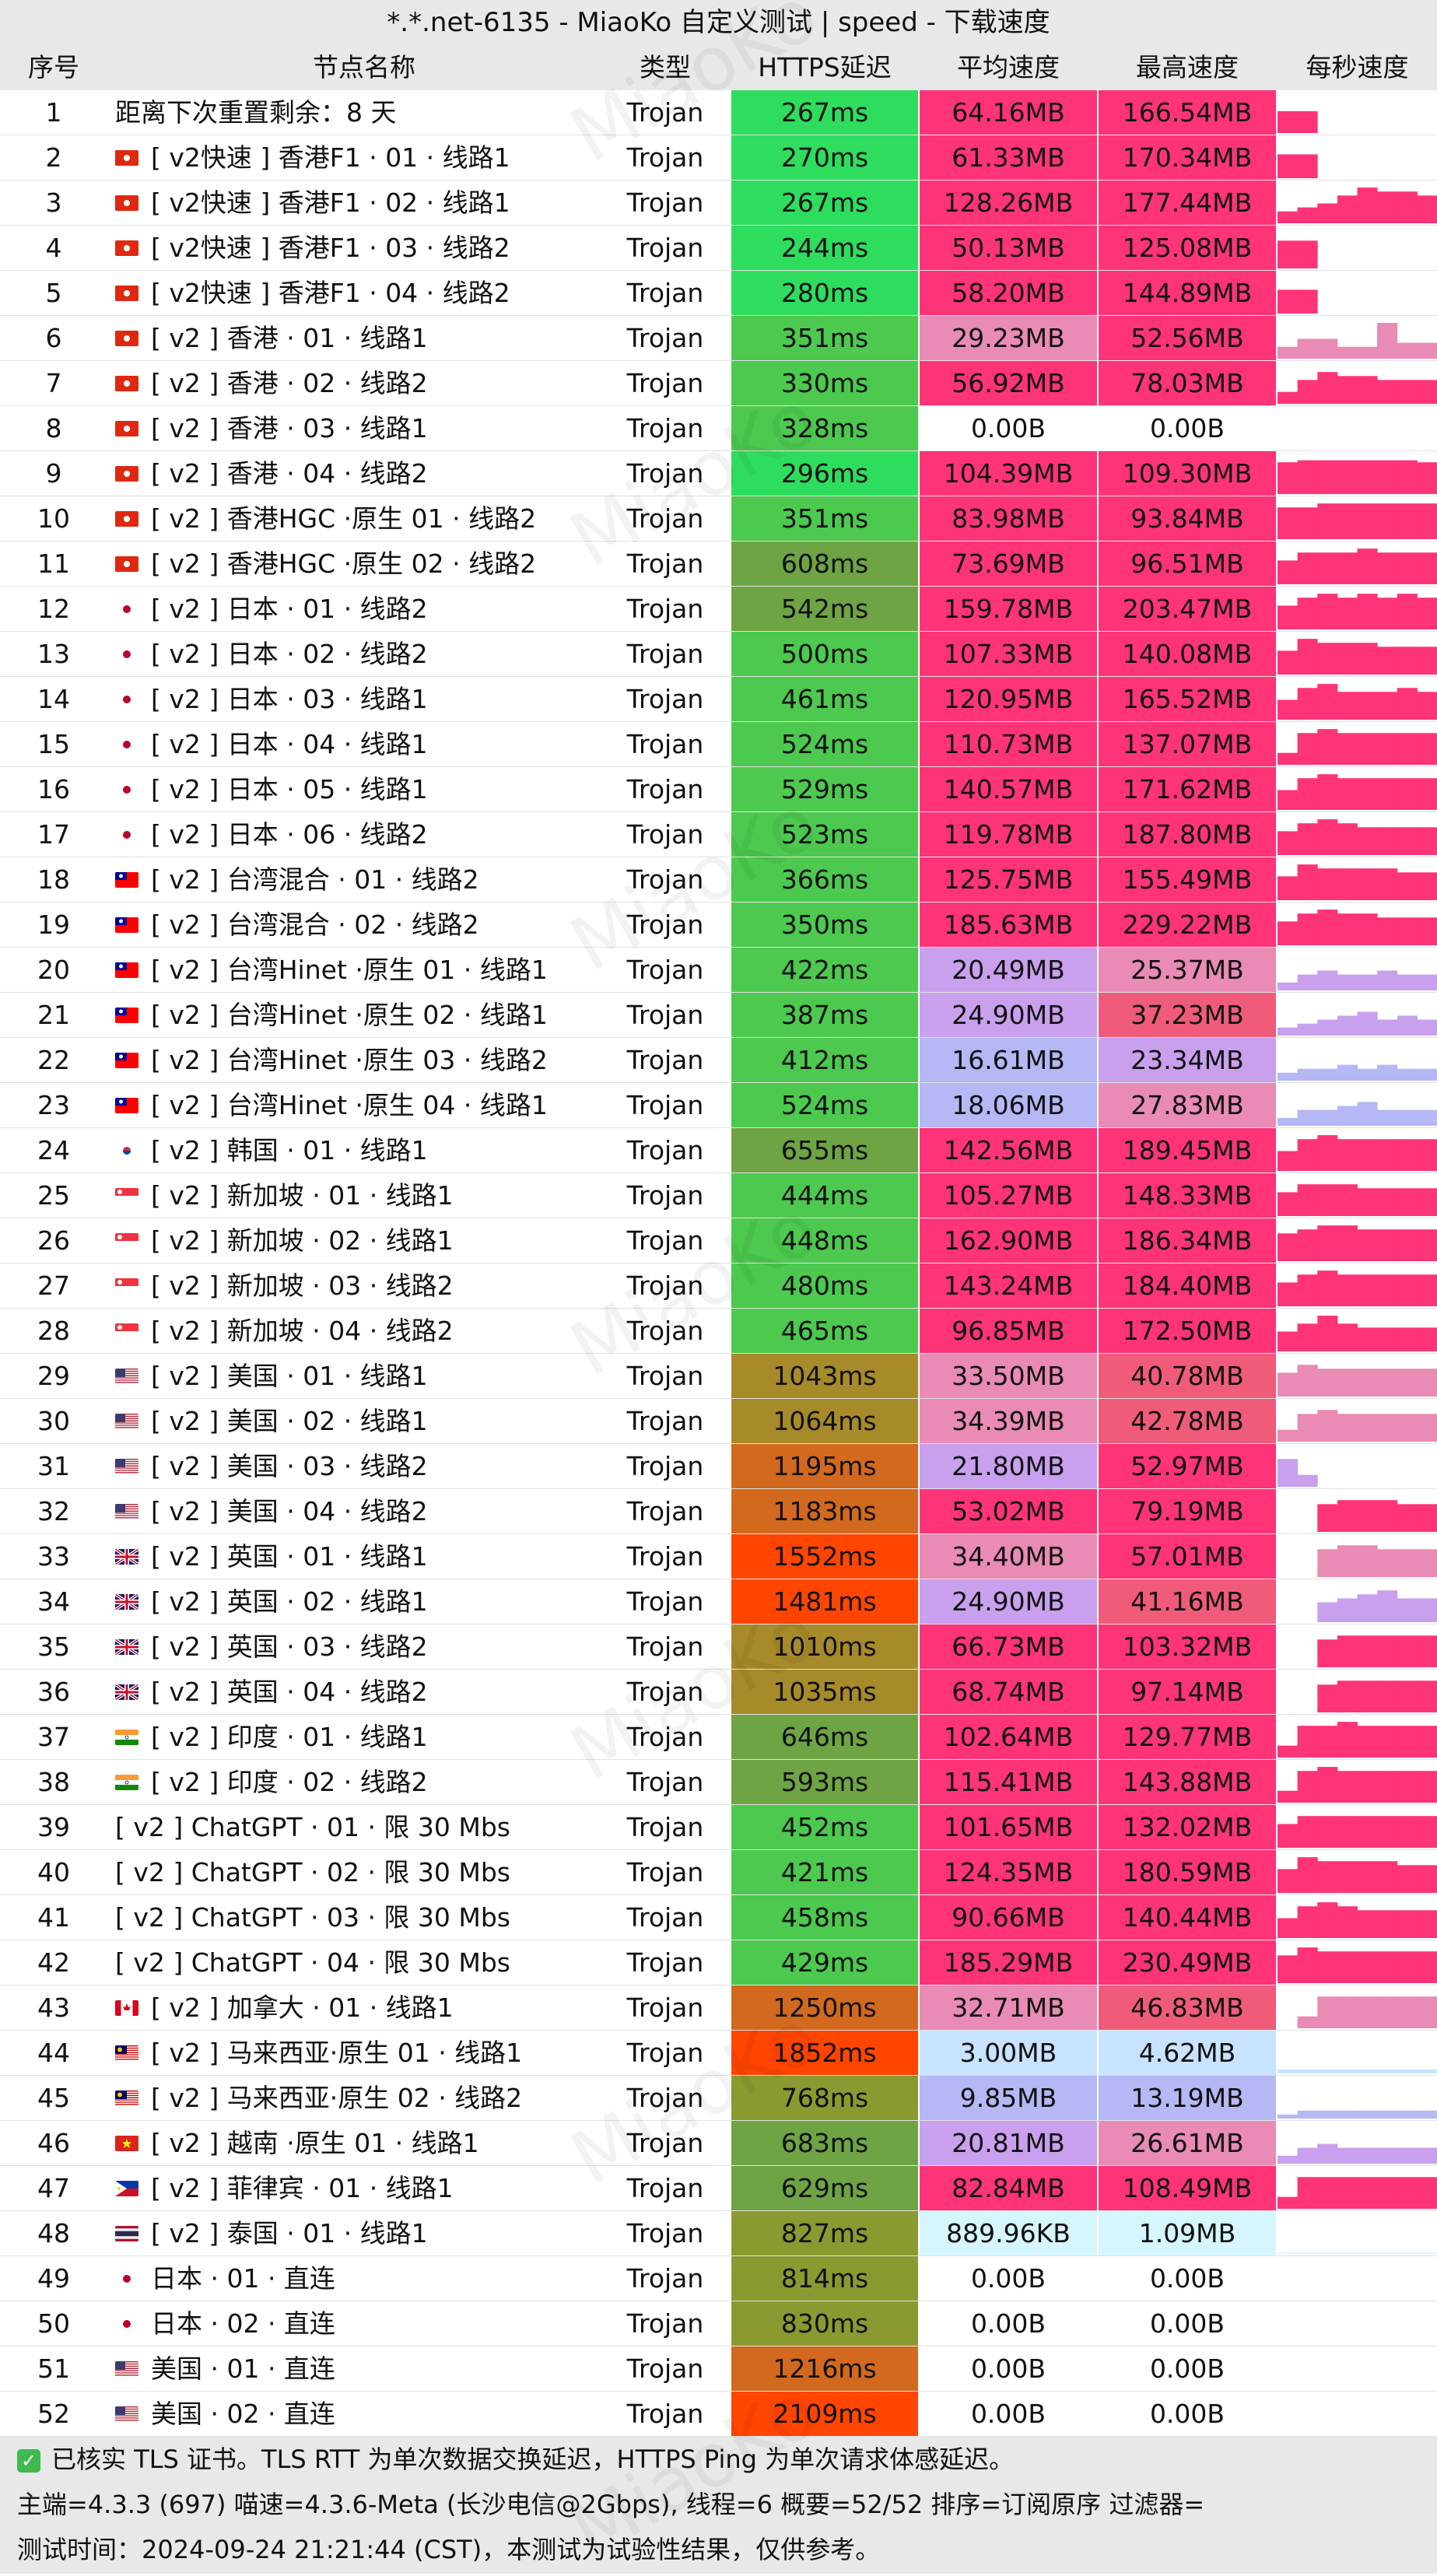  What do you see at coordinates (825, 67) in the screenshot?
I see `header-latency: HTTPS延迟` at bounding box center [825, 67].